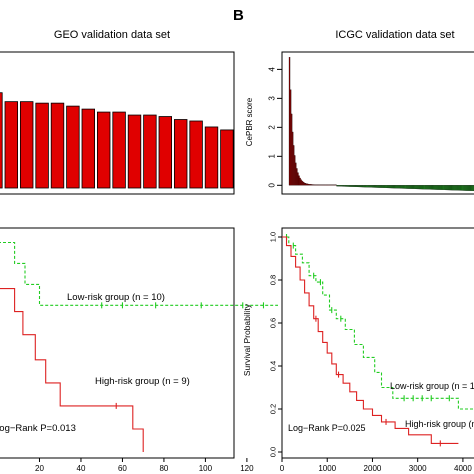 This screenshot has width=474, height=474. Describe the element at coordinates (39, 468) in the screenshot. I see `km2-xtick-label-1: 20` at that location.